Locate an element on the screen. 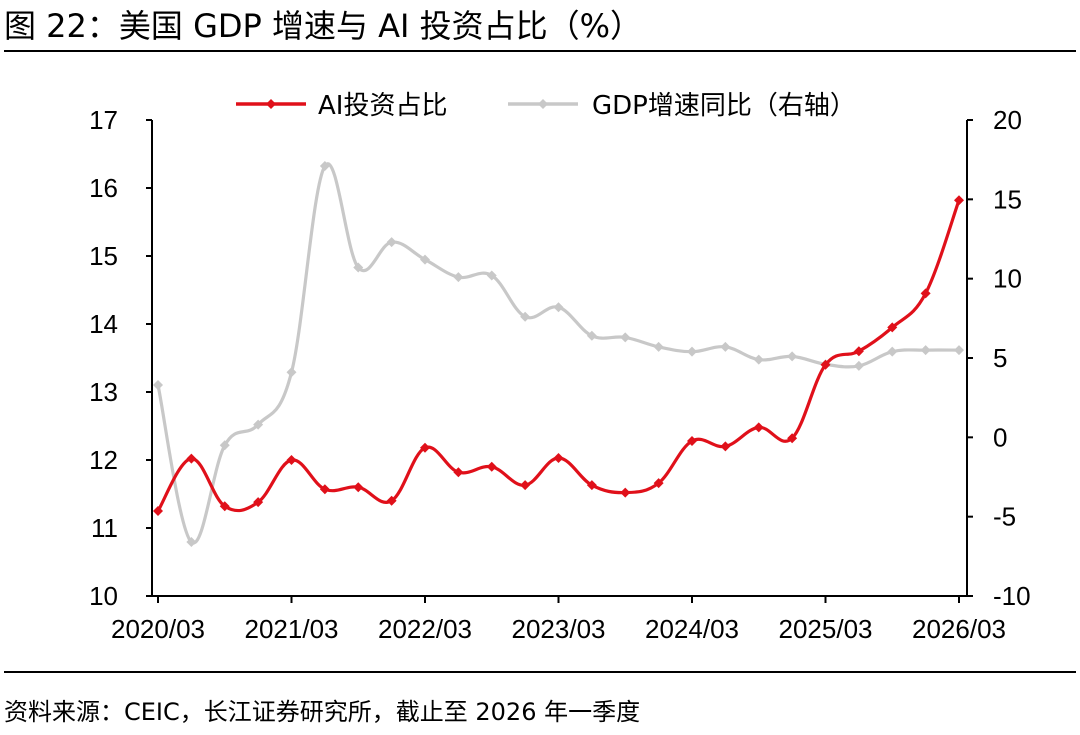 The height and width of the screenshot is (735, 1080). x-axis-tick-label: 2024/03 is located at coordinates (692, 629).